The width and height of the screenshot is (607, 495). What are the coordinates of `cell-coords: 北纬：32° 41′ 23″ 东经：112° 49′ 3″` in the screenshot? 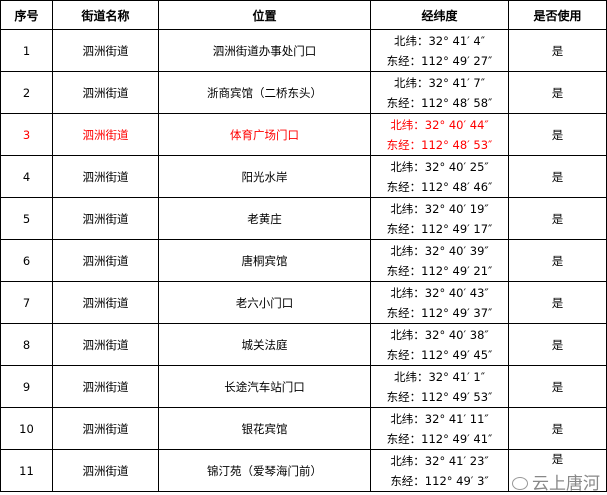 It's located at (439, 470).